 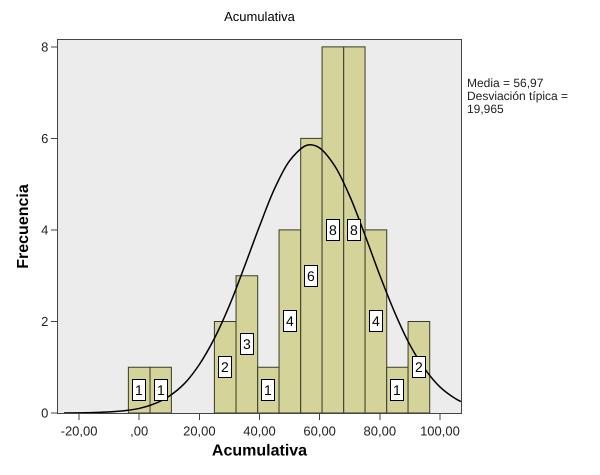 What do you see at coordinates (505, 83) in the screenshot?
I see `text: Media = 56,97` at bounding box center [505, 83].